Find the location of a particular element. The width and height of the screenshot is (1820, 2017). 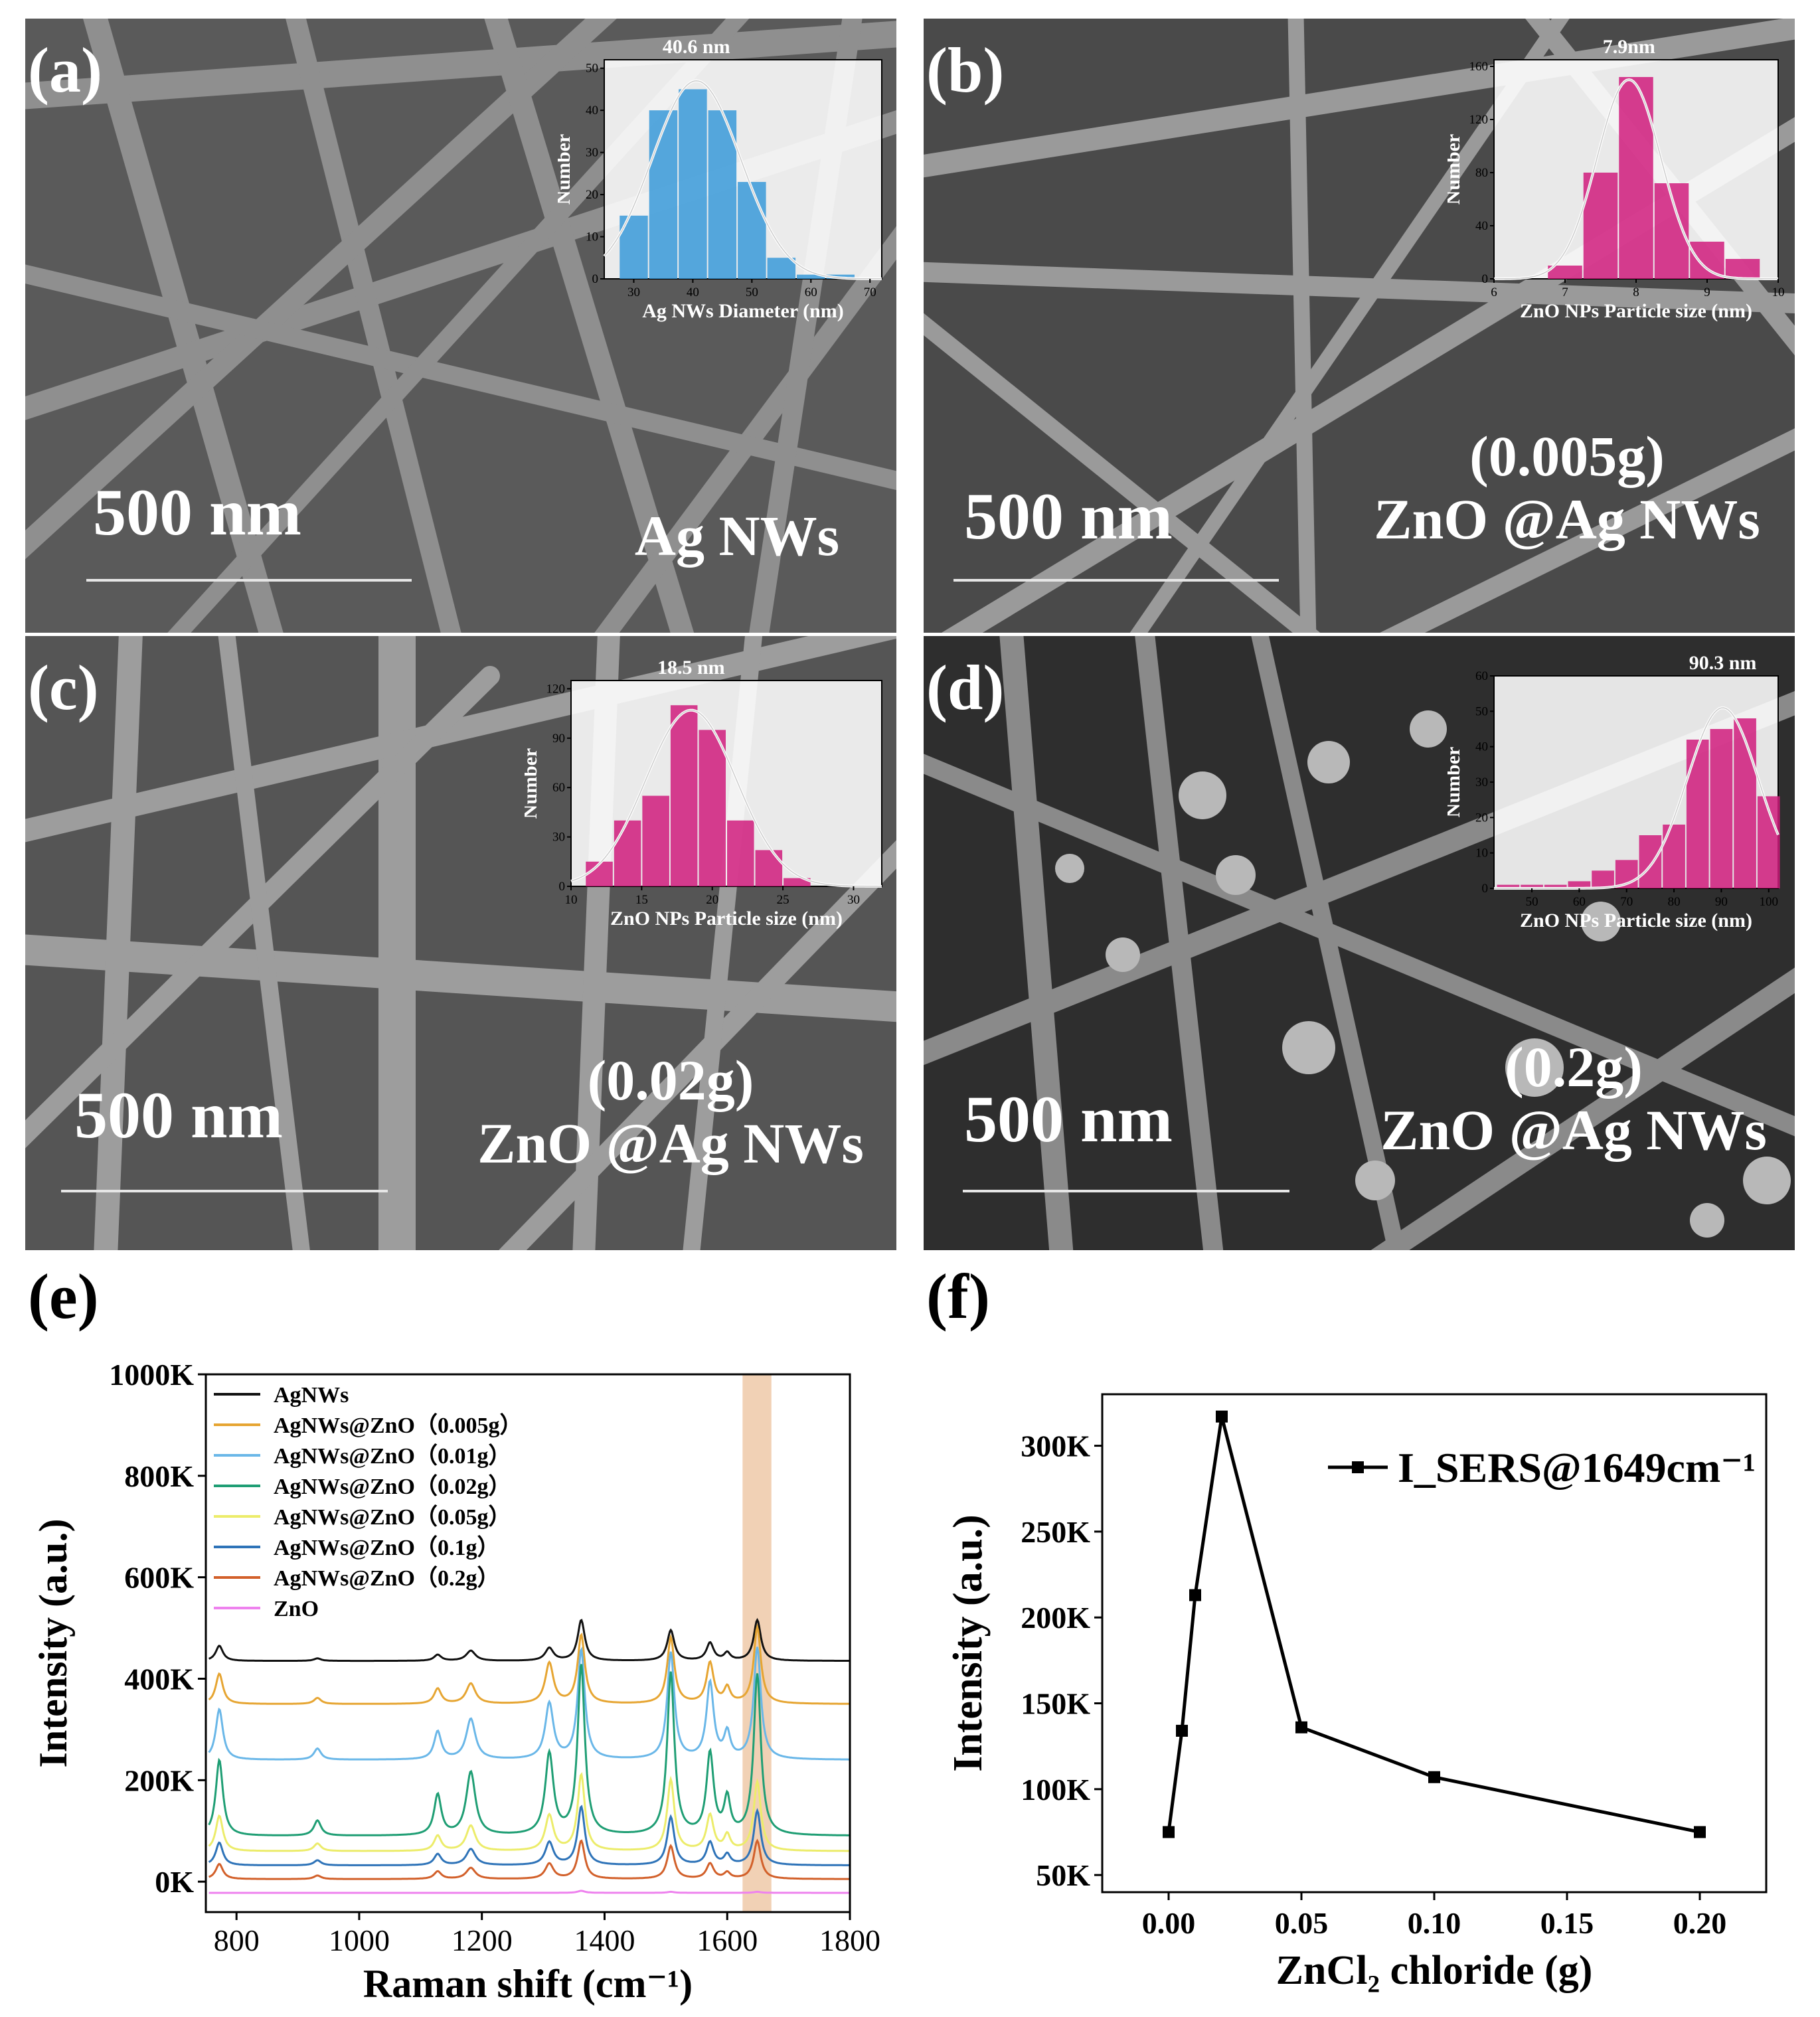

x-tick-label: 6 is located at coordinates (1494, 292).